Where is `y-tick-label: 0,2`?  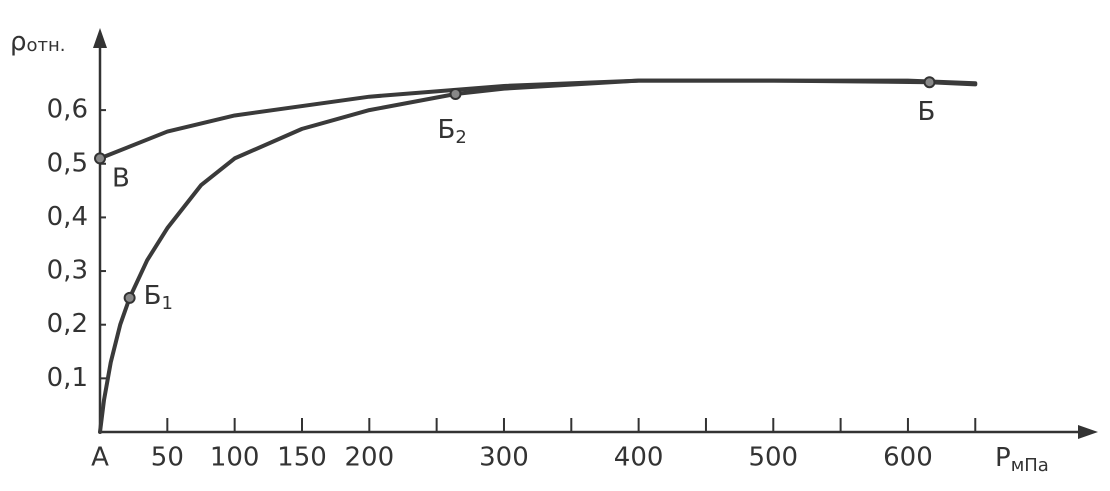
y-tick-label: 0,2 is located at coordinates (67, 324).